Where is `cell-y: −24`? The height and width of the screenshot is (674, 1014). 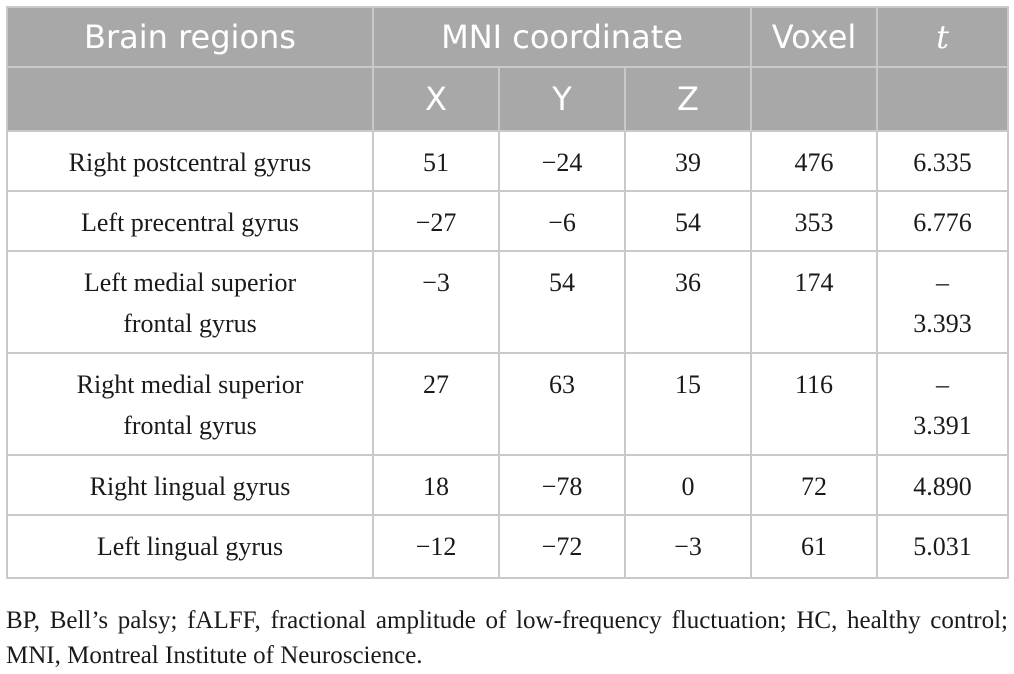
cell-y: −24 is located at coordinates (562, 161).